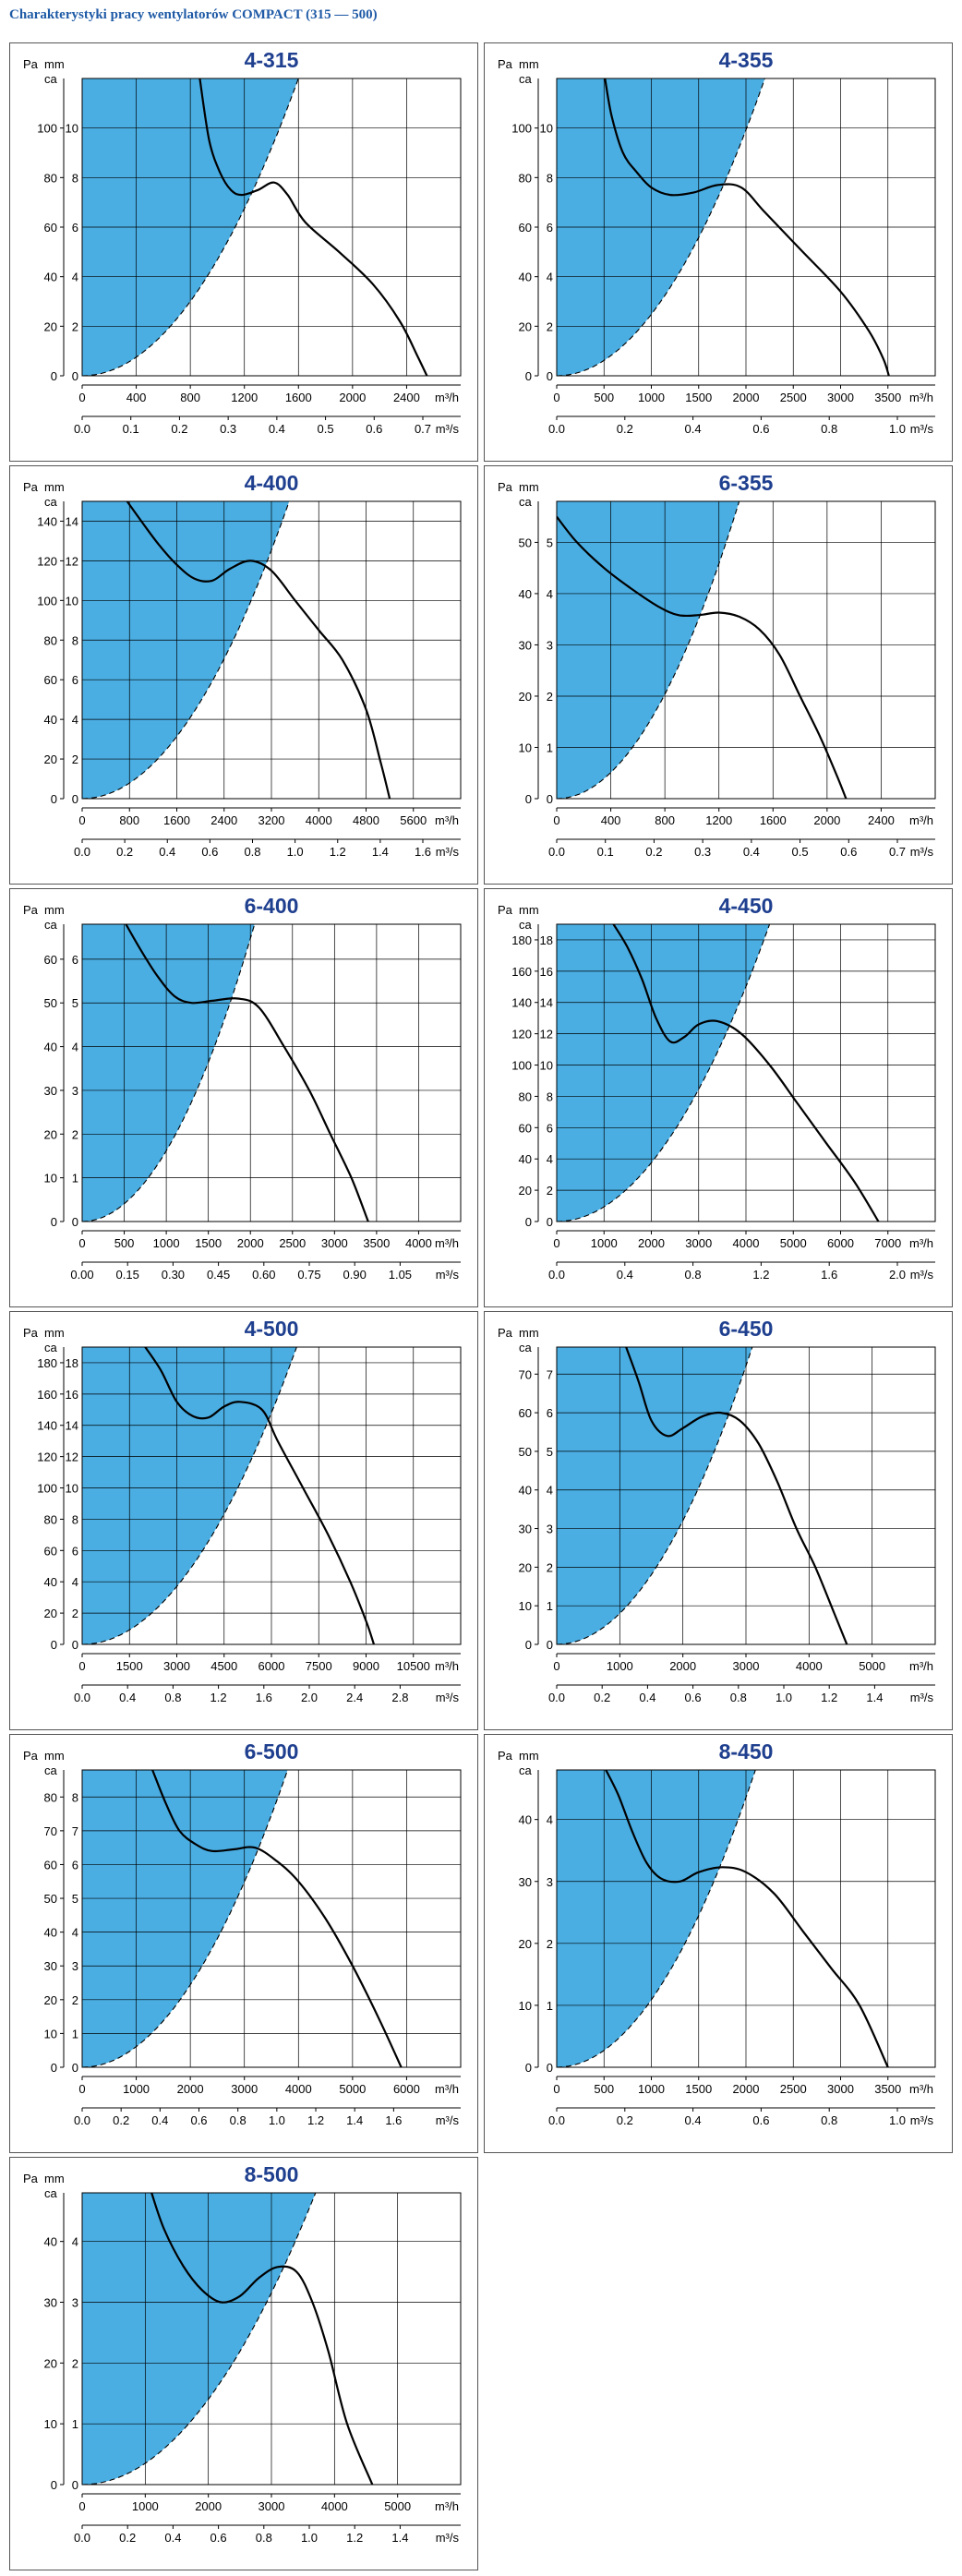 The image size is (962, 2576). Describe the element at coordinates (352, 2089) in the screenshot. I see `x1-tick: 5000` at that location.